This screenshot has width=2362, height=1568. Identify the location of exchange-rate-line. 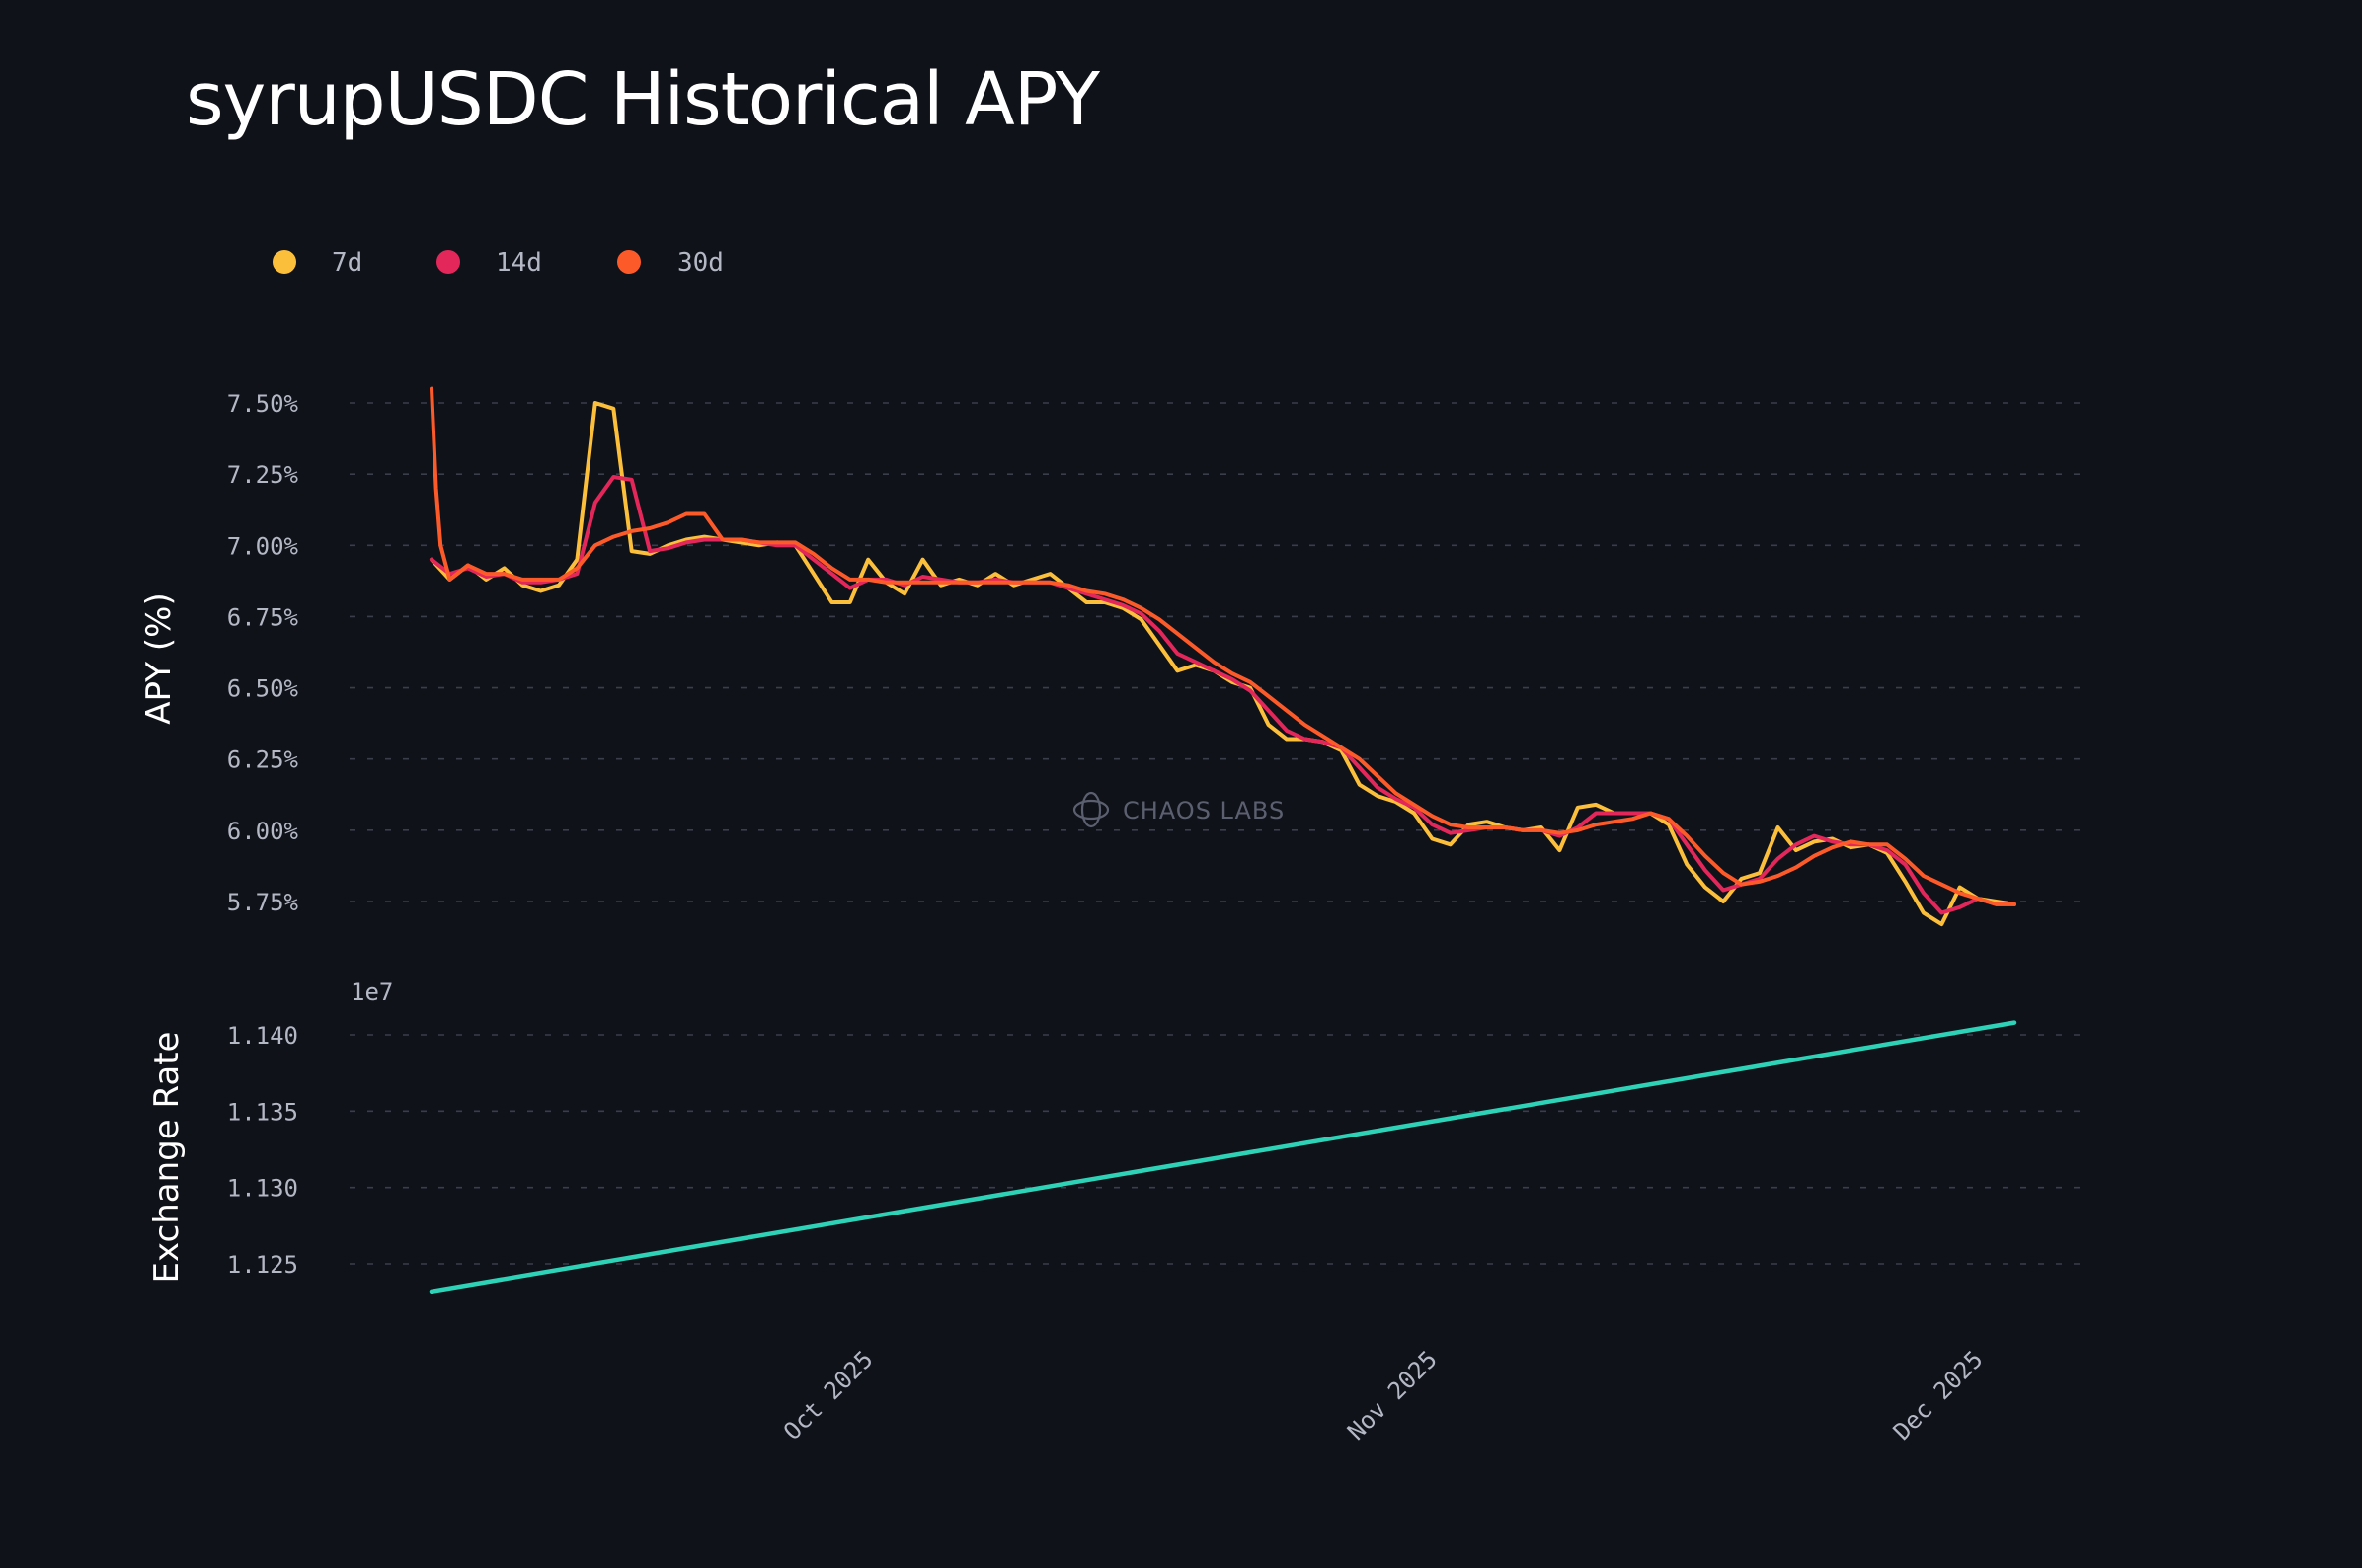
(1223, 1157).